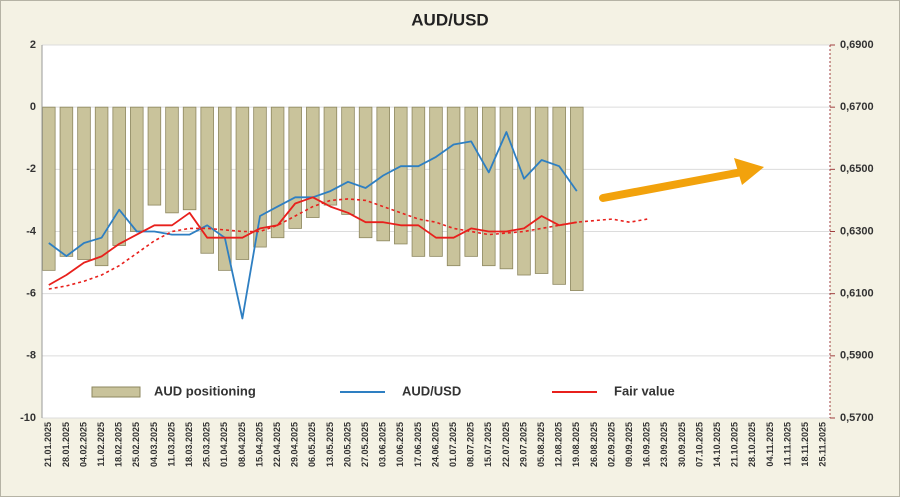 Image resolution: width=900 pixels, height=497 pixels. What do you see at coordinates (48, 444) in the screenshot?
I see `x-tick-label: 21.01.2025` at bounding box center [48, 444].